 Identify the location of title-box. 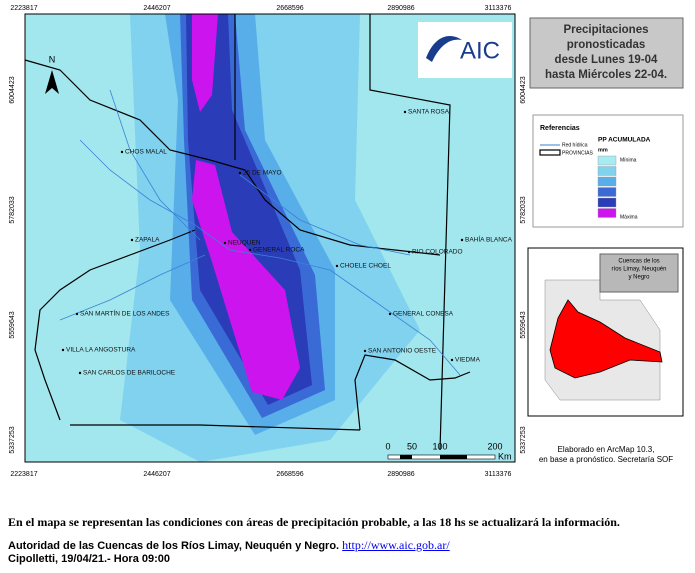
(606, 53).